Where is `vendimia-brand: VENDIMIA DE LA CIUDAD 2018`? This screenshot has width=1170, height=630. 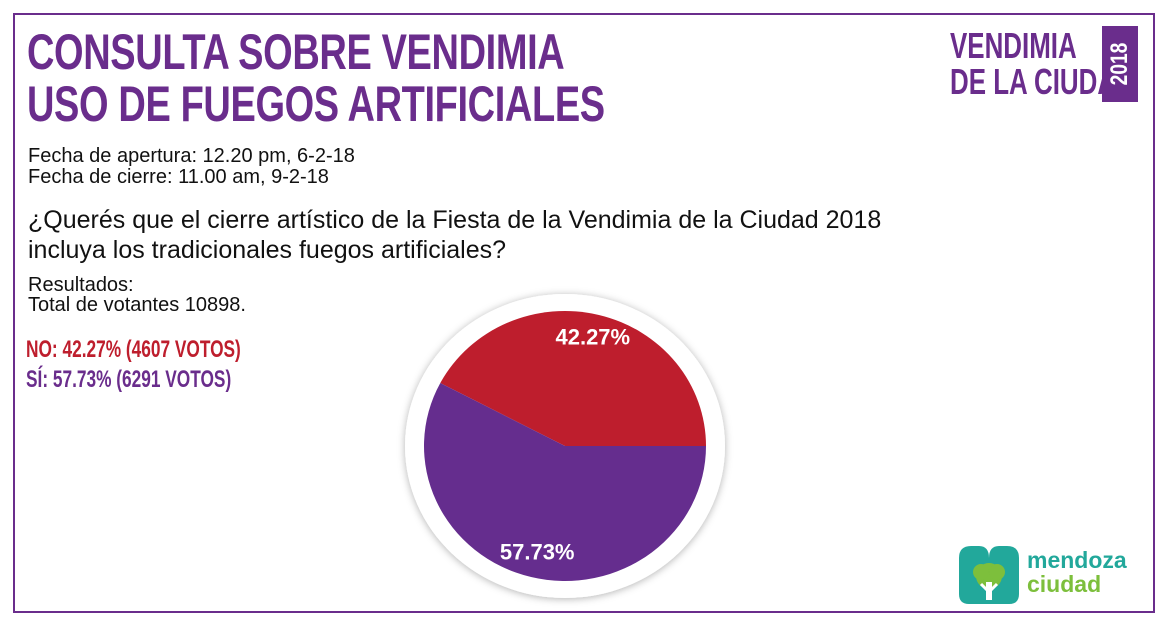
vendimia-brand: VENDIMIA DE LA CIUDAD 2018 is located at coordinates (1045, 65).